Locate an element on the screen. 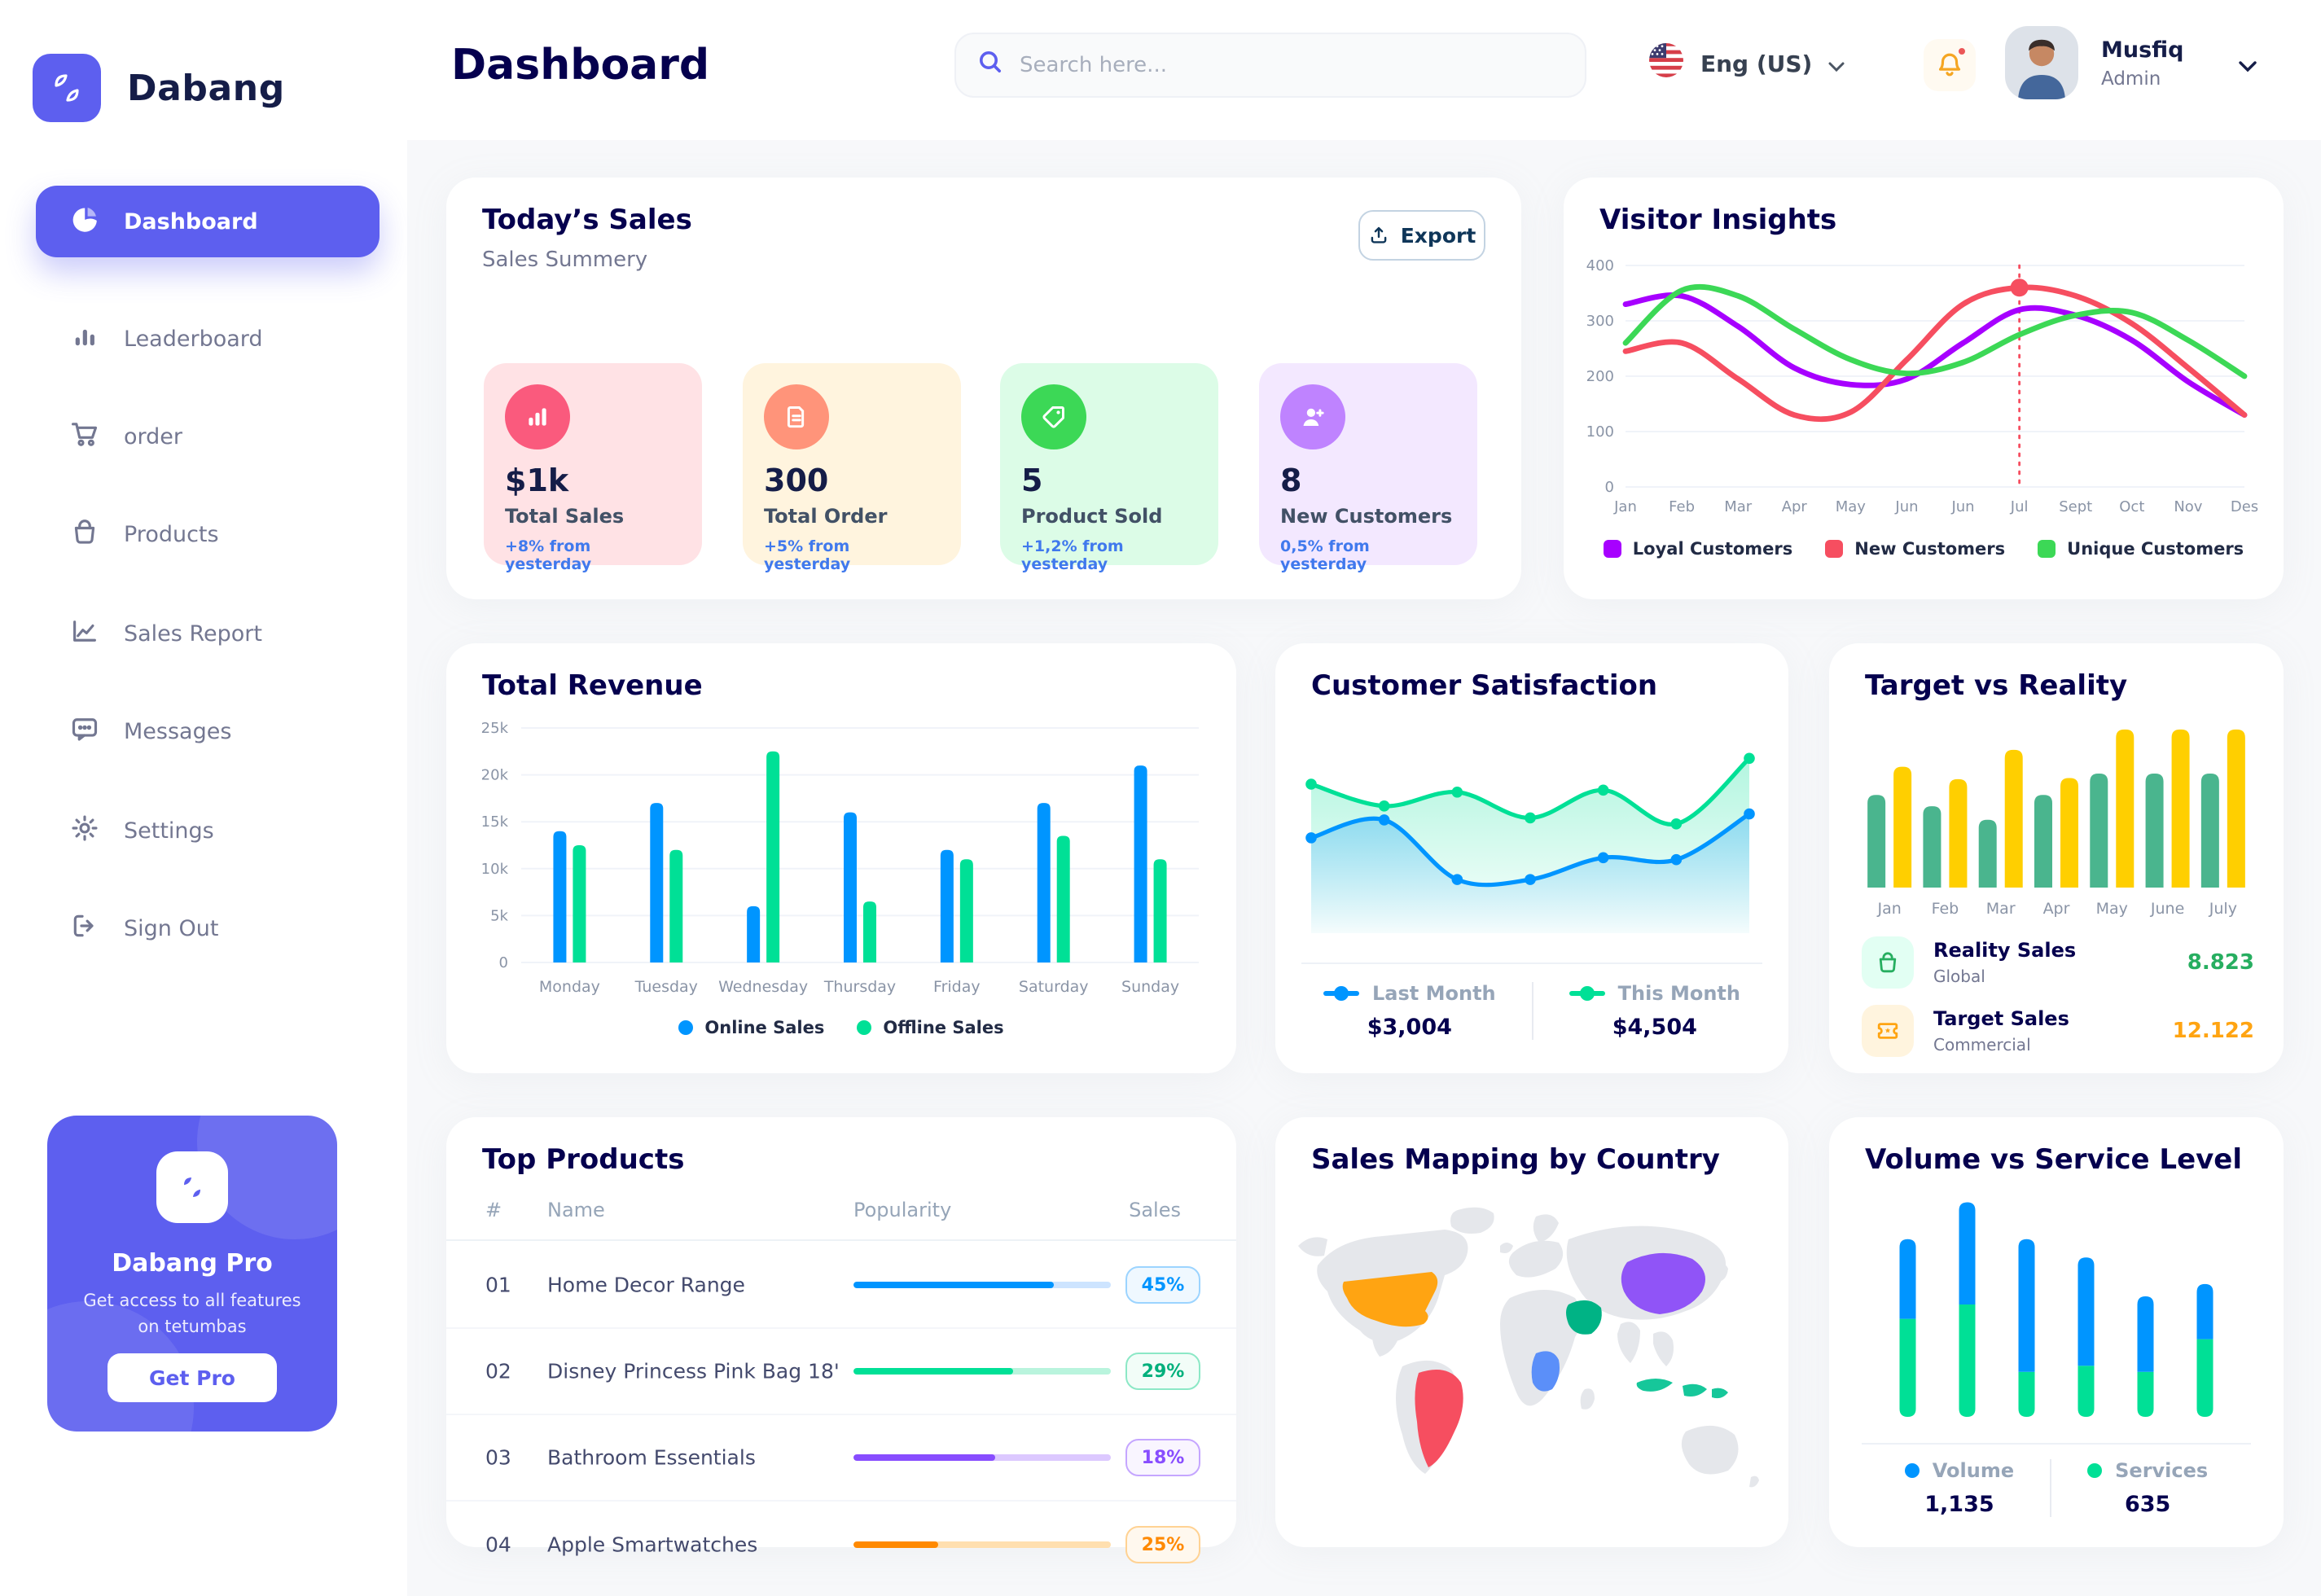 Image resolution: width=2321 pixels, height=1596 pixels. row-number: 04 is located at coordinates (498, 1545).